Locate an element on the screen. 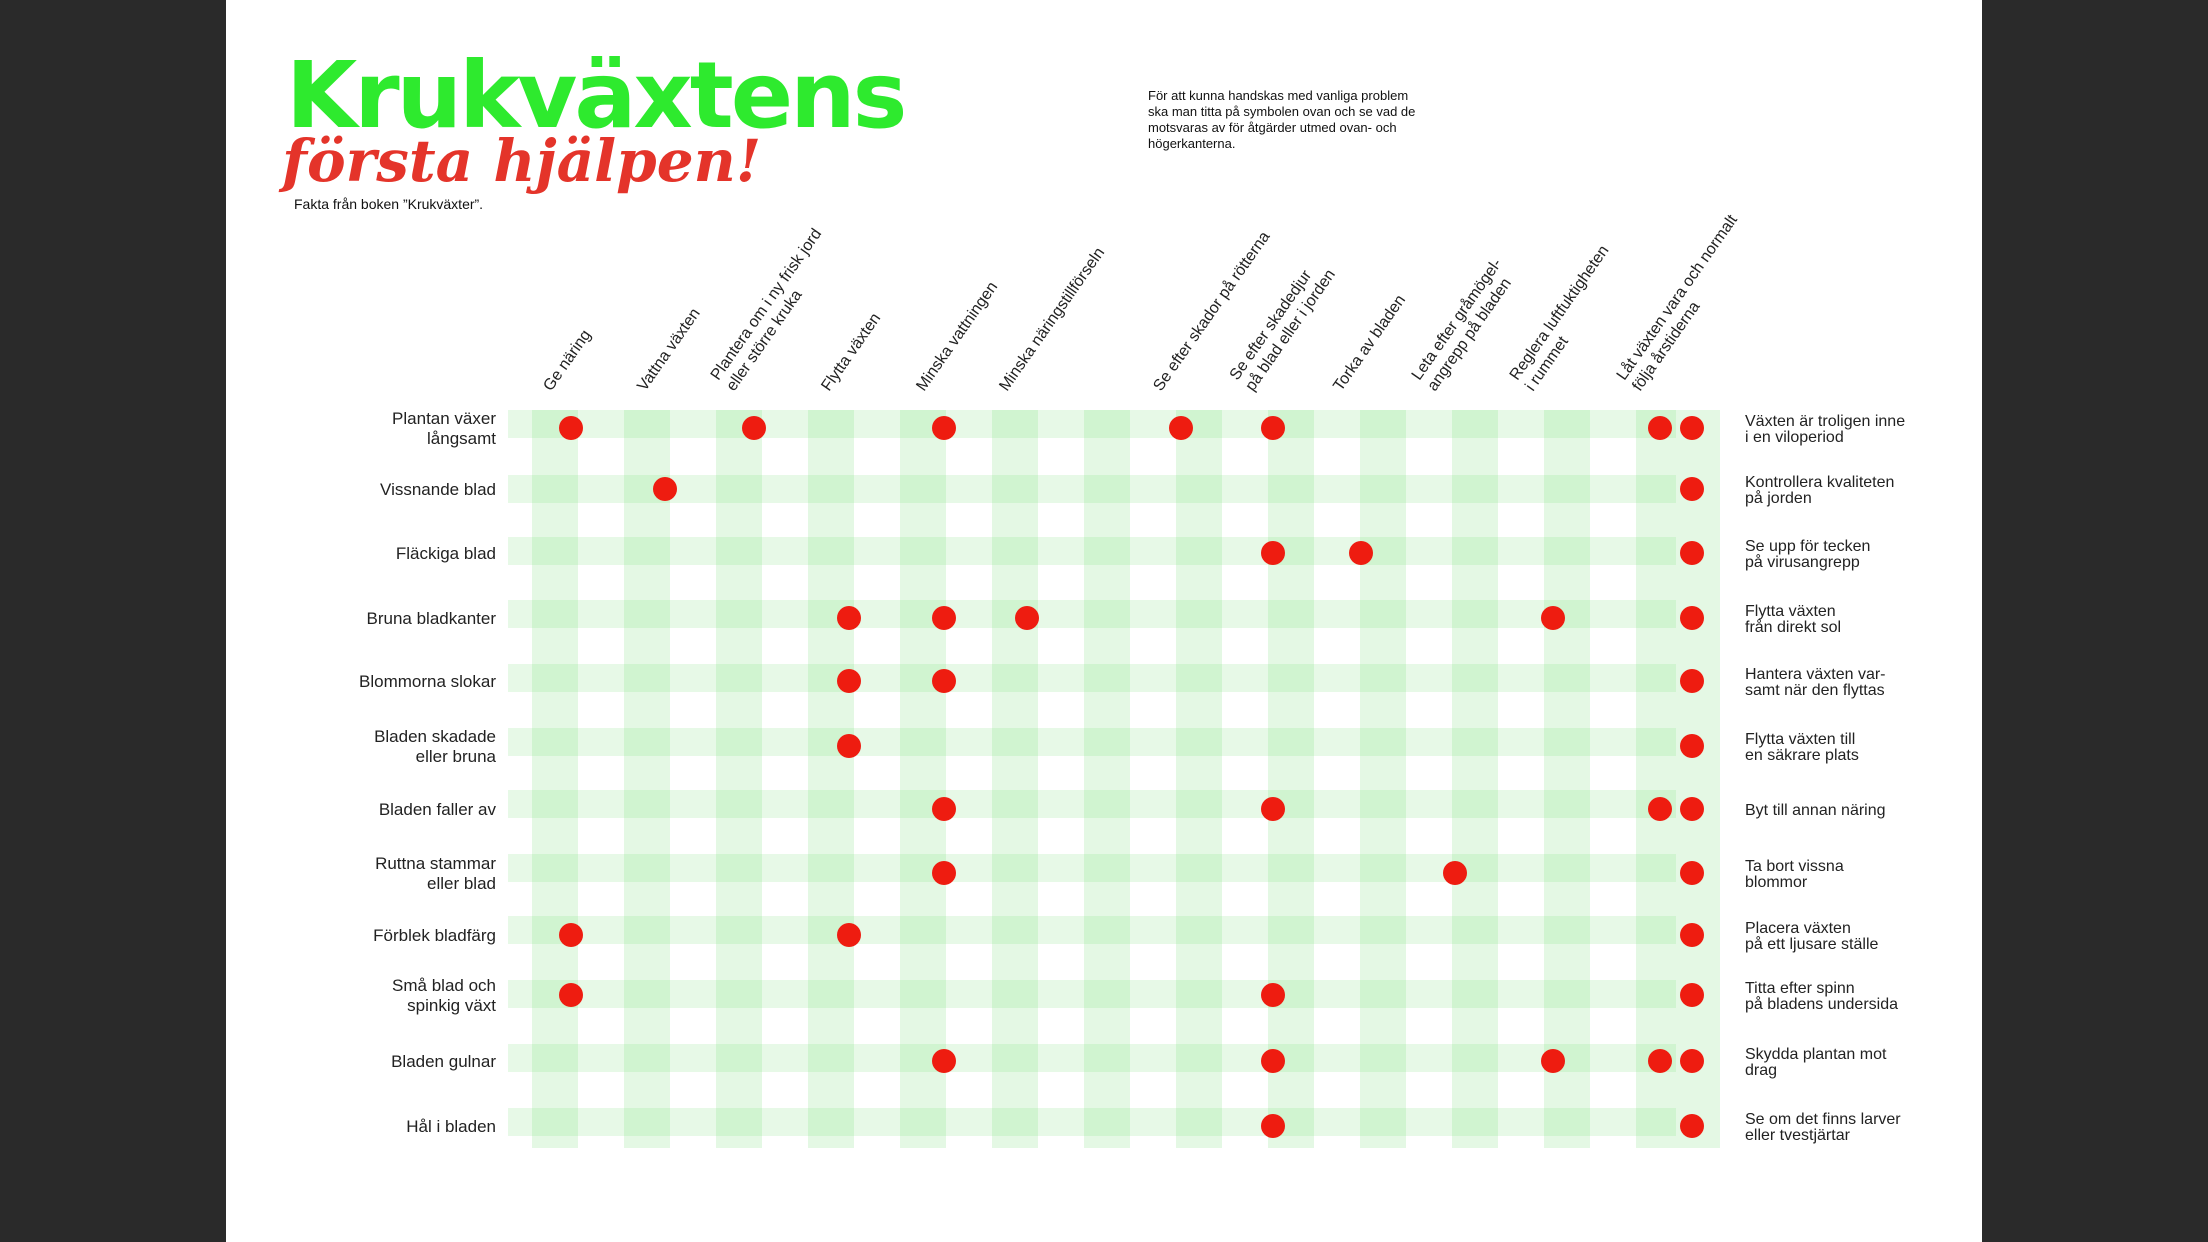 The height and width of the screenshot is (1242, 2208). row-label-line: Små blad och is located at coordinates (444, 985).